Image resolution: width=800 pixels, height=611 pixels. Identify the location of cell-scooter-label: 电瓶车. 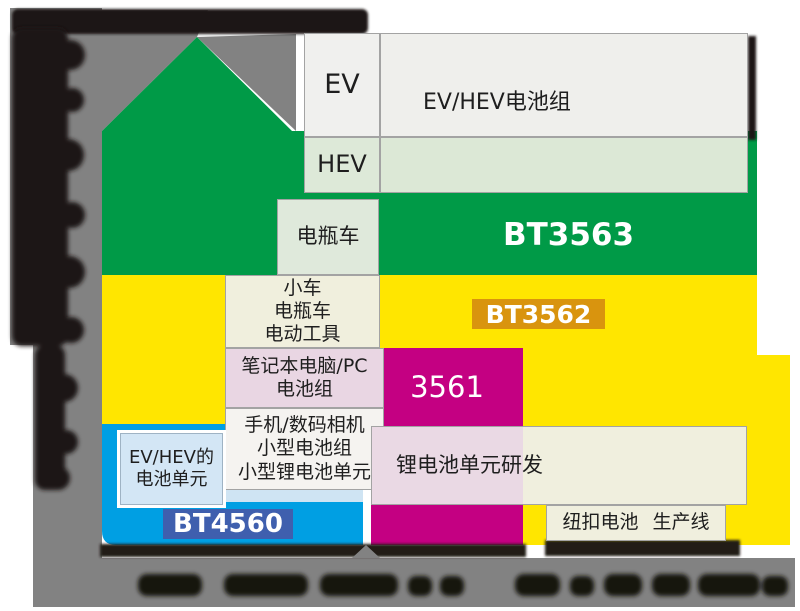
(328, 236).